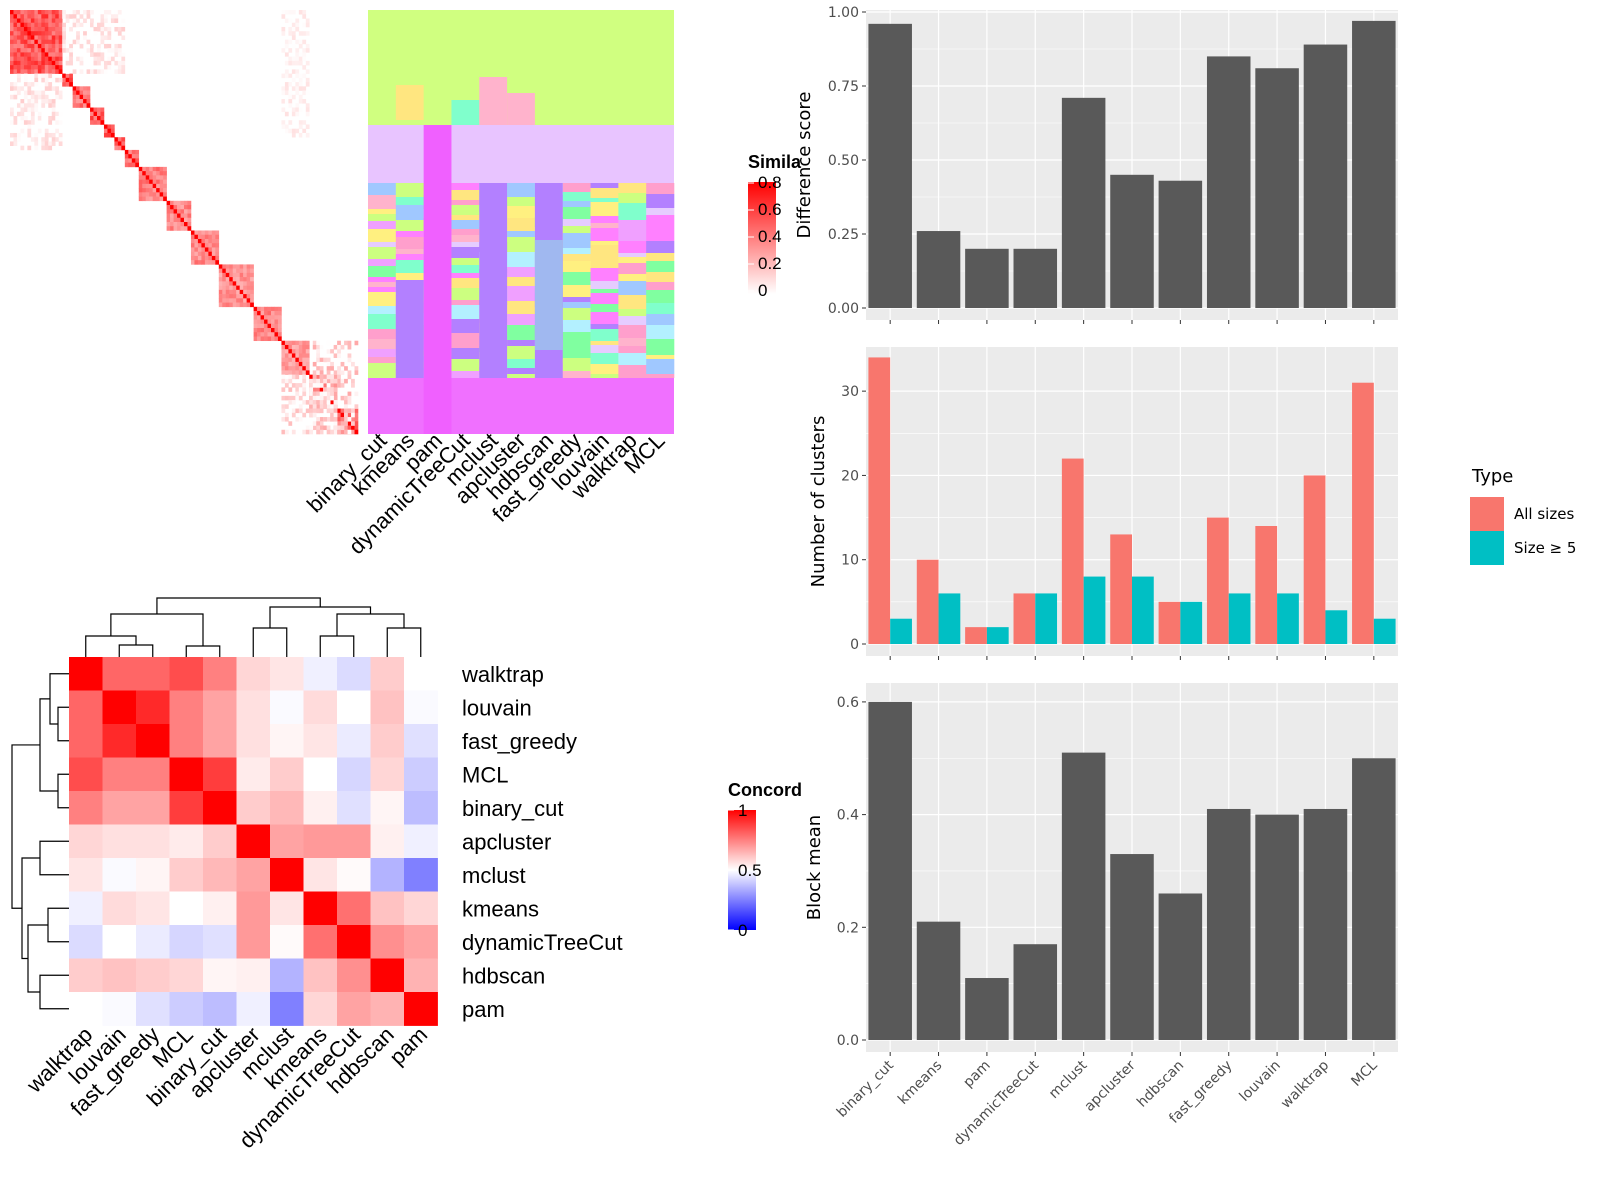  I want to click on x-tick-label: mclust, so click(1068, 1079).